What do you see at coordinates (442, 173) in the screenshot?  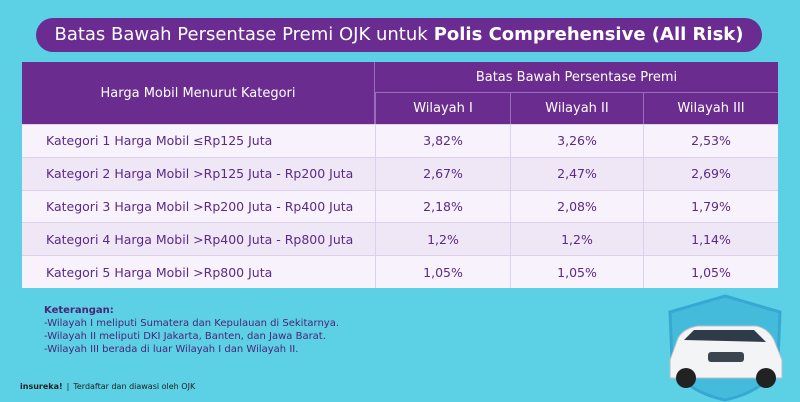 I see `value-cell: 2,67%` at bounding box center [442, 173].